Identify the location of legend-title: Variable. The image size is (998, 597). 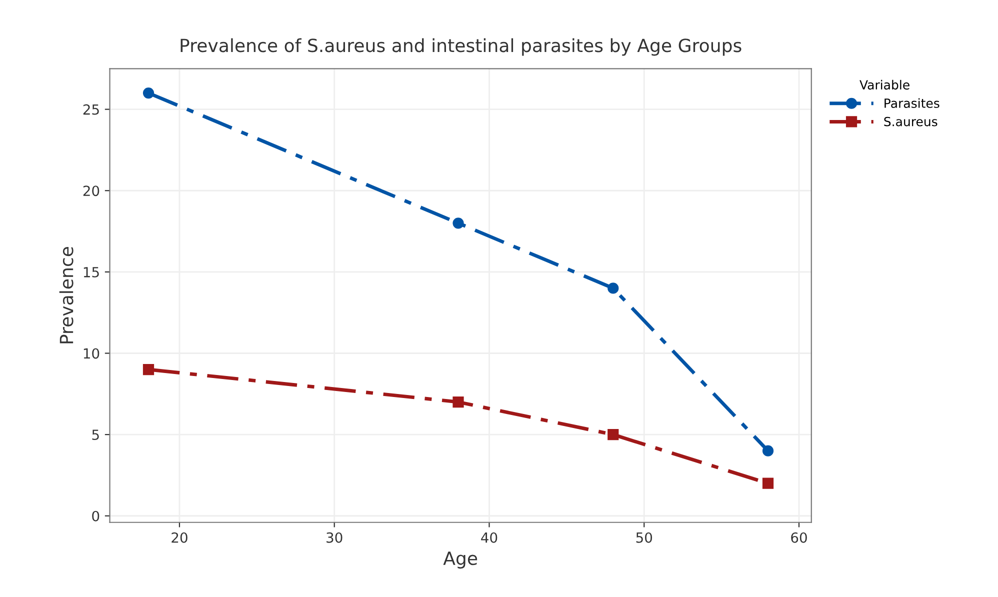
(885, 85).